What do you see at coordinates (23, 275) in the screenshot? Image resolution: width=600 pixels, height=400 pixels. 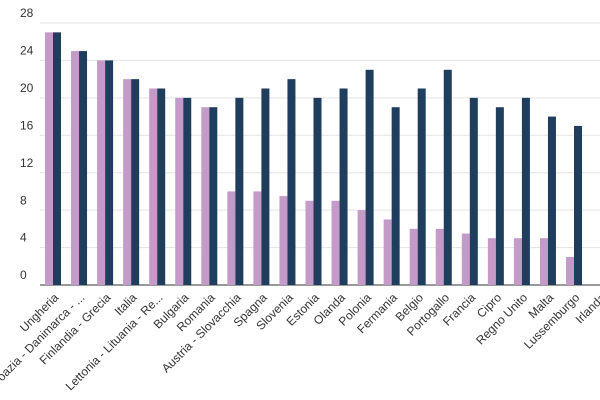 I see `y-tick-label: 0` at bounding box center [23, 275].